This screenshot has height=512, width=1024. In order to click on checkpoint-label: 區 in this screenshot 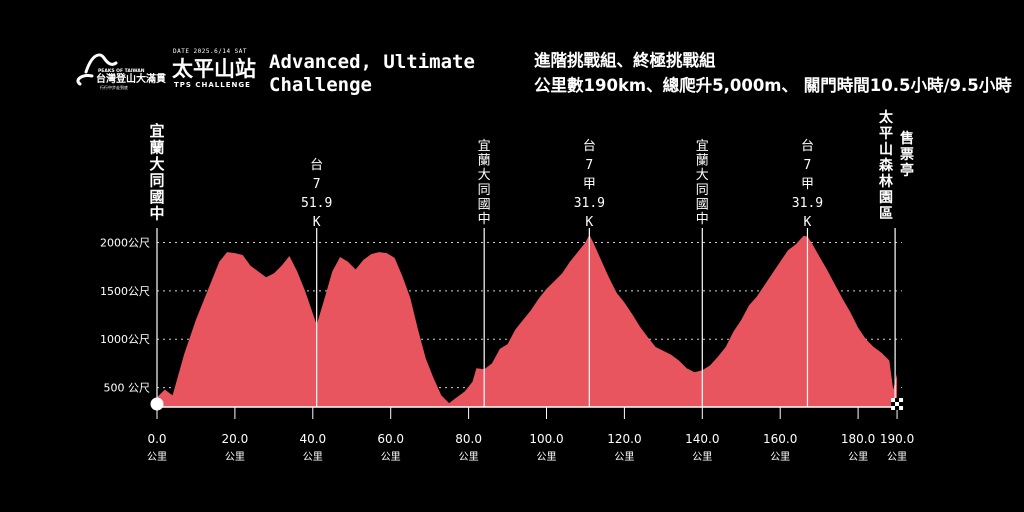, I will do `click(886, 214)`.